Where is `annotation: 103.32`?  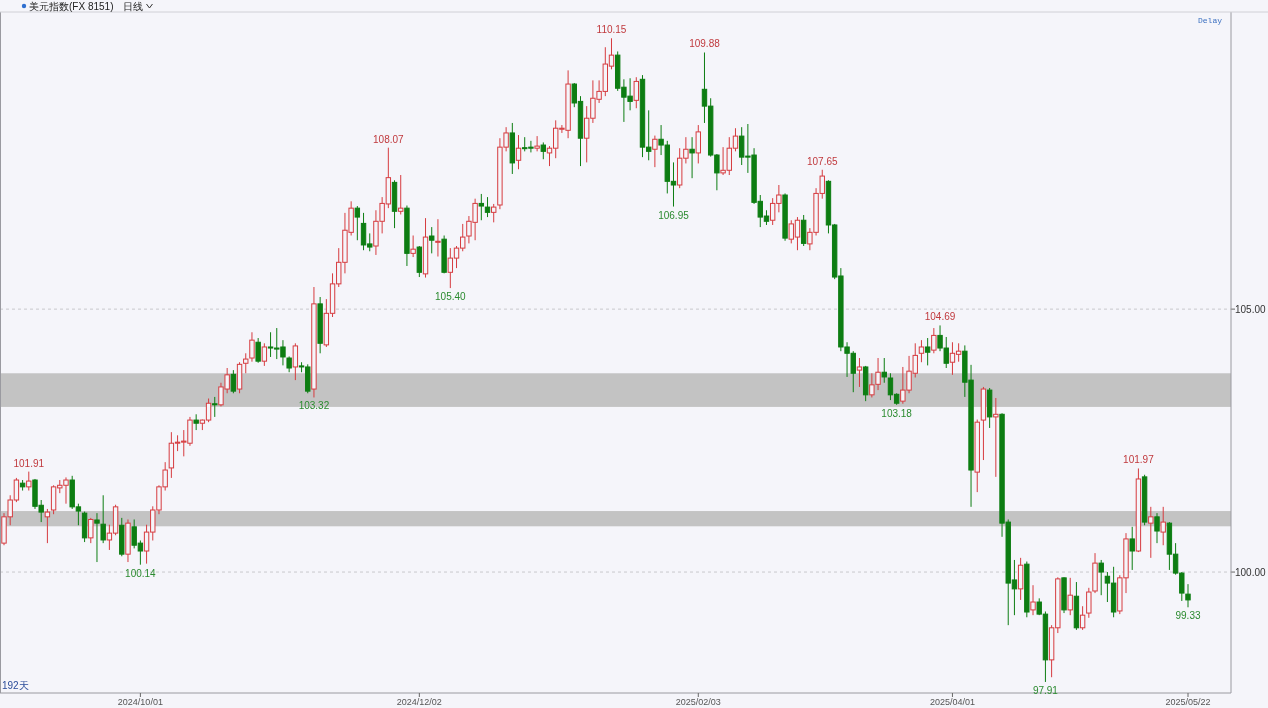
annotation: 103.32 is located at coordinates (314, 406).